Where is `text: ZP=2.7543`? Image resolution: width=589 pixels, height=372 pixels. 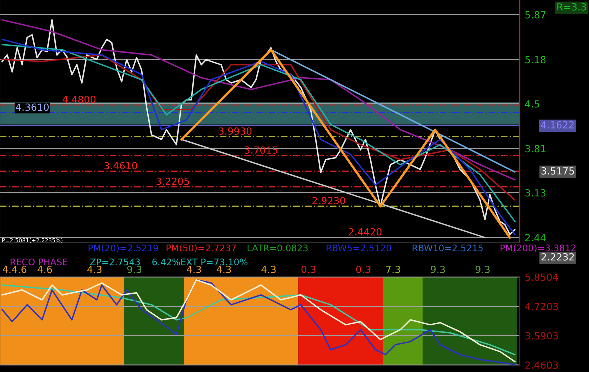 text: ZP=2.7543 is located at coordinates (115, 262).